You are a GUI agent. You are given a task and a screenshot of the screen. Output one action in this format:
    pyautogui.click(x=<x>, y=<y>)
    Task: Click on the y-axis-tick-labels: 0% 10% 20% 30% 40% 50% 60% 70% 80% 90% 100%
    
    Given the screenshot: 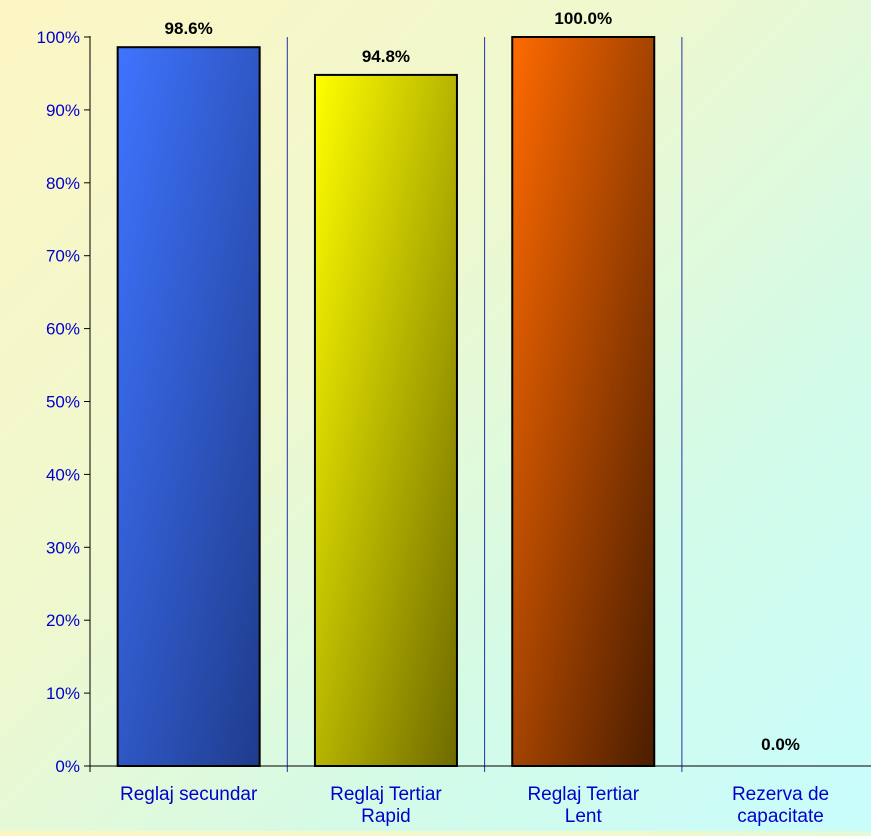 What is the action you would take?
    pyautogui.click(x=58, y=402)
    